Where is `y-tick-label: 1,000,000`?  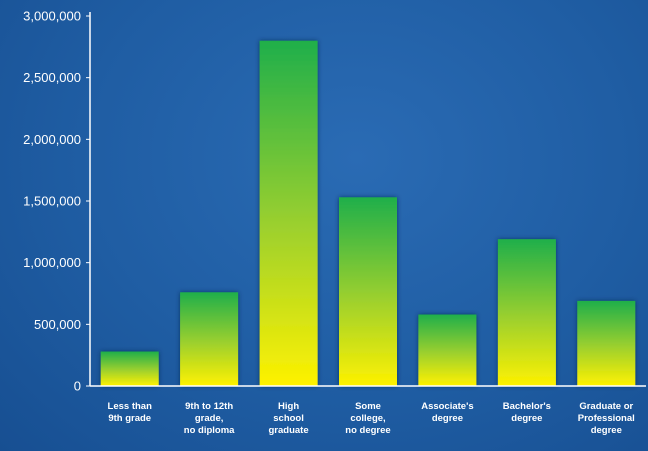
y-tick-label: 1,000,000 is located at coordinates (52, 262).